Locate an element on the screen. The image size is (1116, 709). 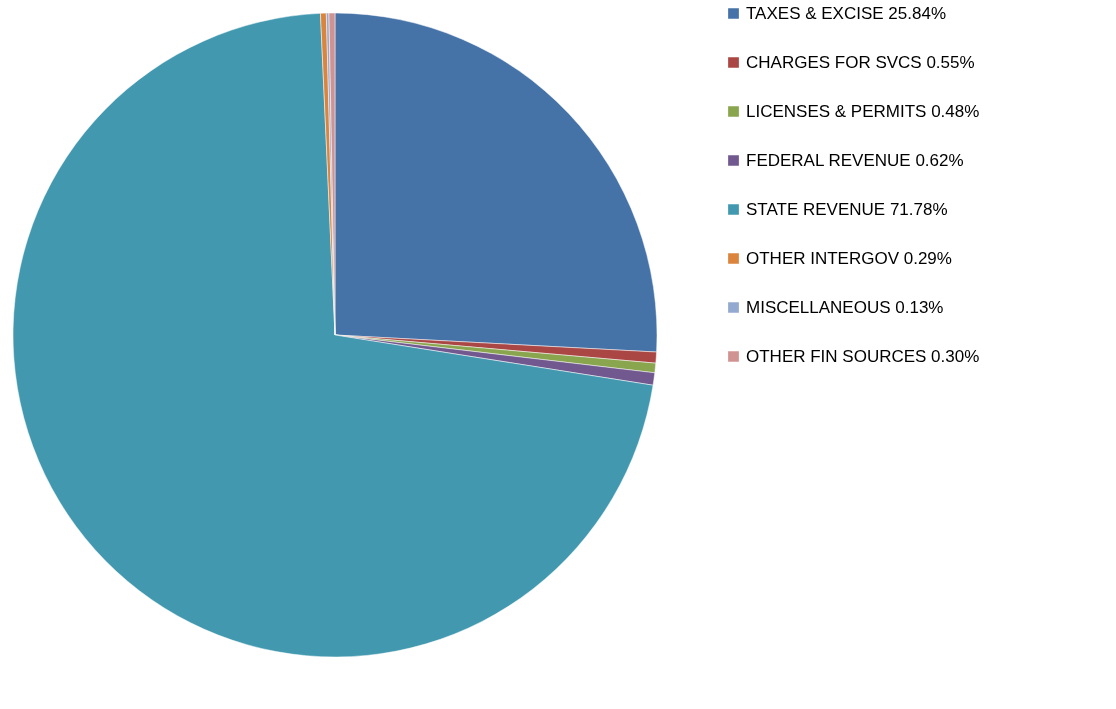
legend-label: FEDERAL REVENUE 0.62% is located at coordinates (855, 160).